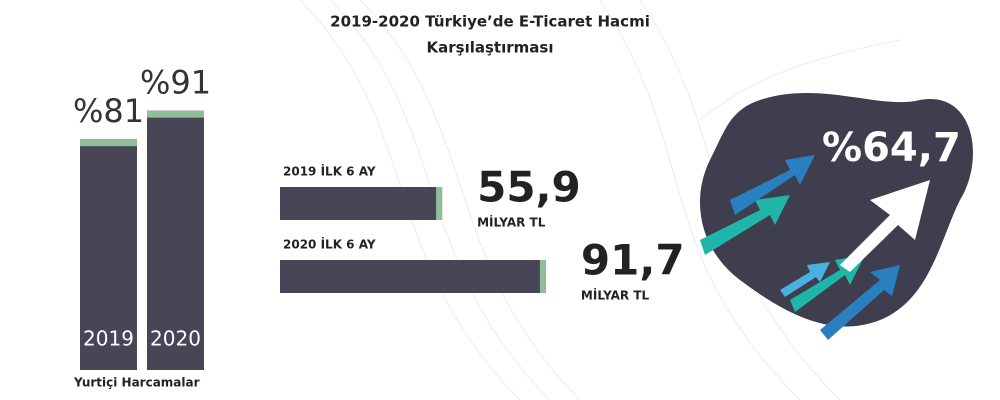  What do you see at coordinates (891, 148) in the screenshot?
I see `increase-value: %64,7` at bounding box center [891, 148].